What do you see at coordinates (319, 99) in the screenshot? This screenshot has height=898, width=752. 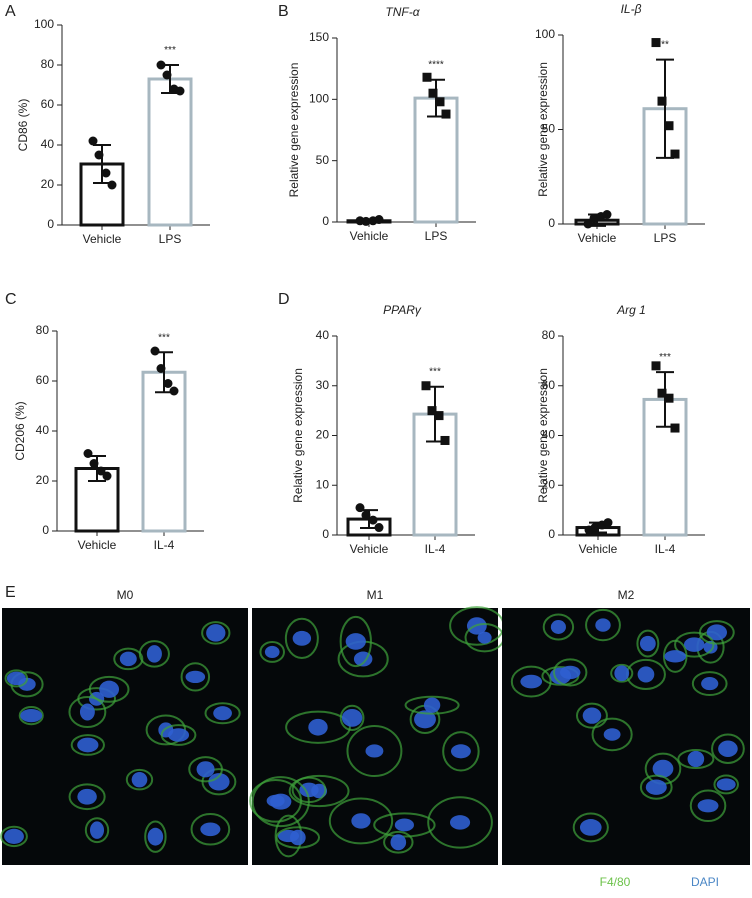 I see `y-tick-label: 100` at bounding box center [319, 99].